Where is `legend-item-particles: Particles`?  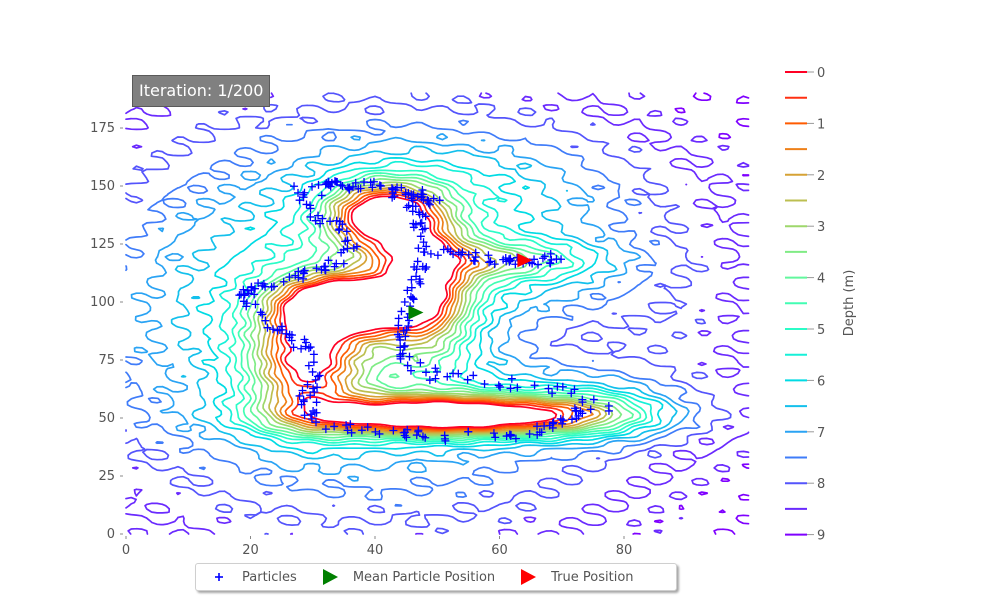
legend-item-particles: Particles is located at coordinates (252, 577).